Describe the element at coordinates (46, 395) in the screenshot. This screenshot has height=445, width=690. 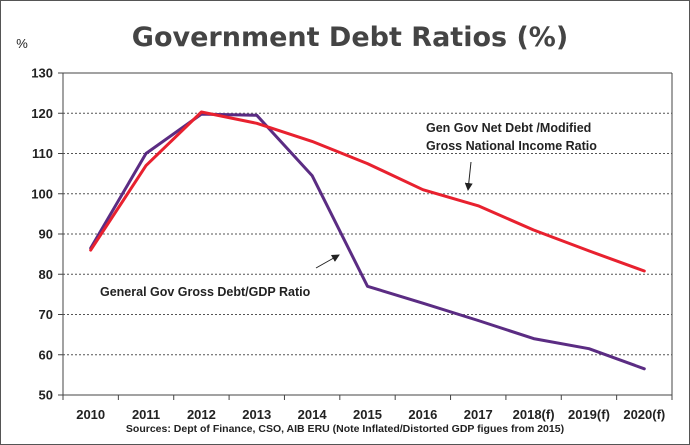
I see `y-tick-label: 50` at that location.